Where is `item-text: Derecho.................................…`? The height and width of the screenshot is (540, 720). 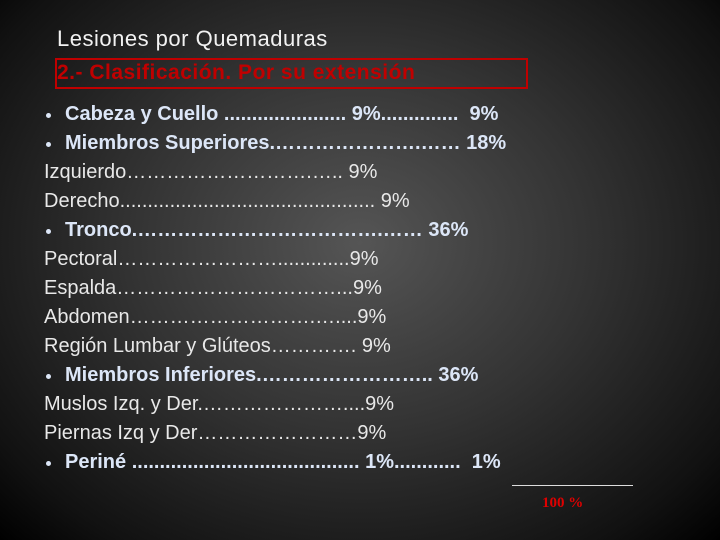
item-text: Derecho.................................… is located at coordinates (227, 201).